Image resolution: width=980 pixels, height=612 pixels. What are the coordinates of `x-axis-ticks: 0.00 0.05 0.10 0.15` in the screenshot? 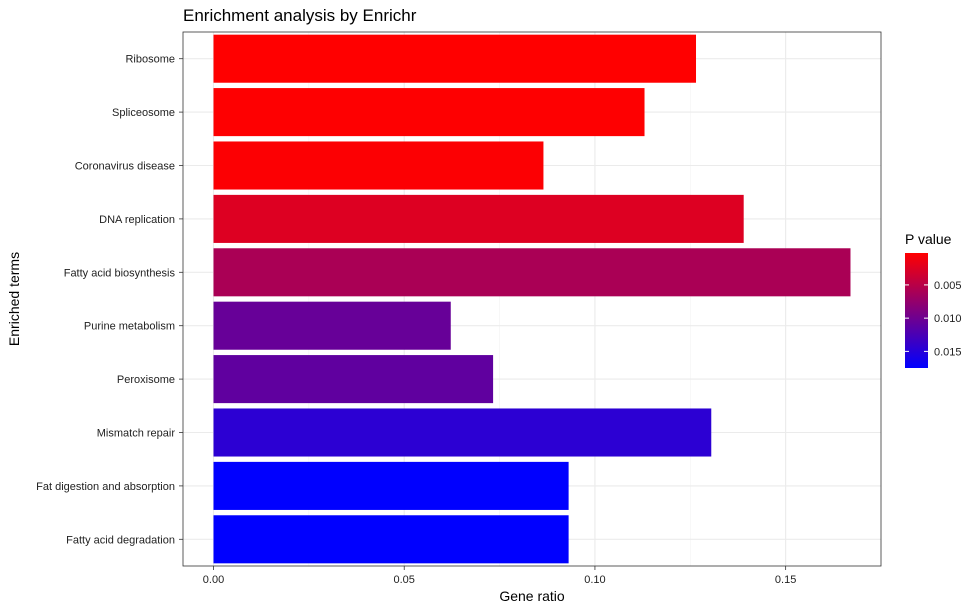 It's located at (499, 576).